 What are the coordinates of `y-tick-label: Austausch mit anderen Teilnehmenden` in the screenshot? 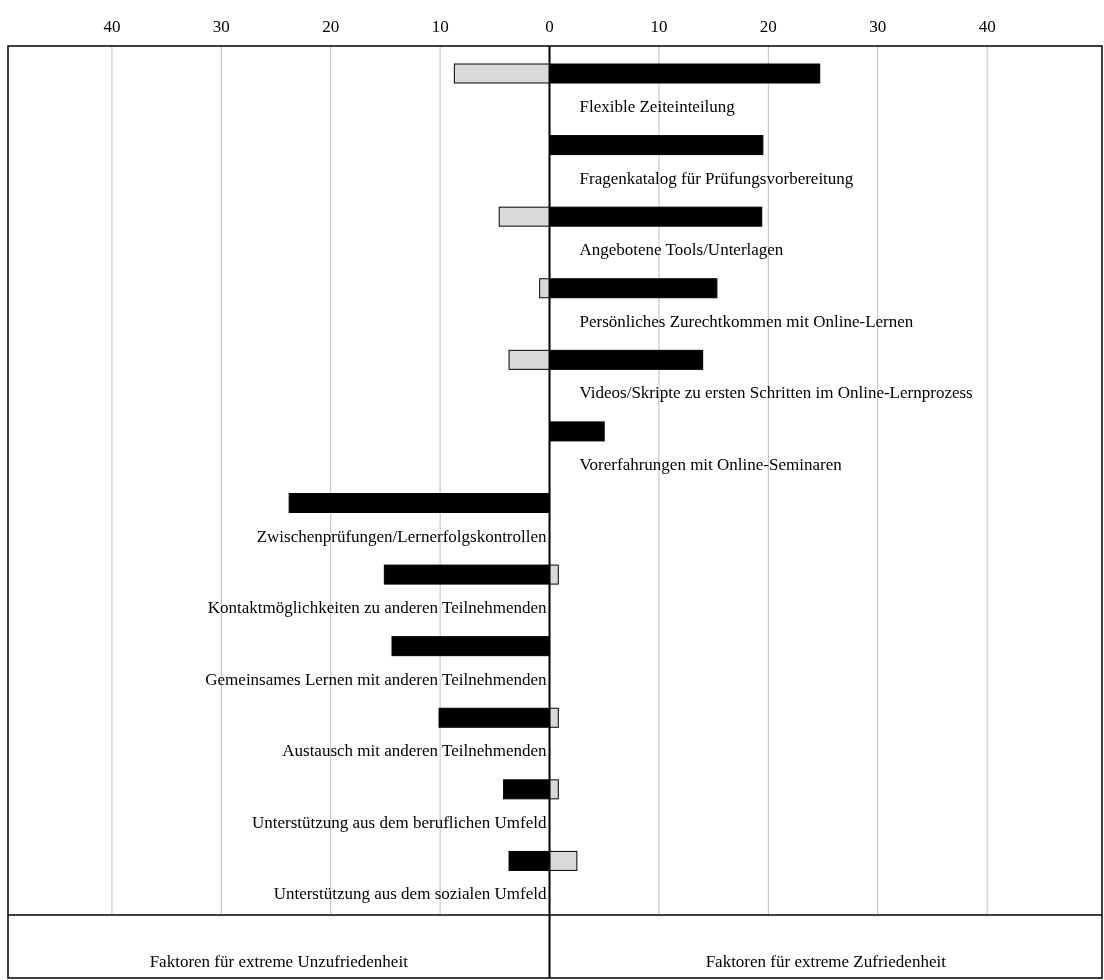 It's located at (415, 751).